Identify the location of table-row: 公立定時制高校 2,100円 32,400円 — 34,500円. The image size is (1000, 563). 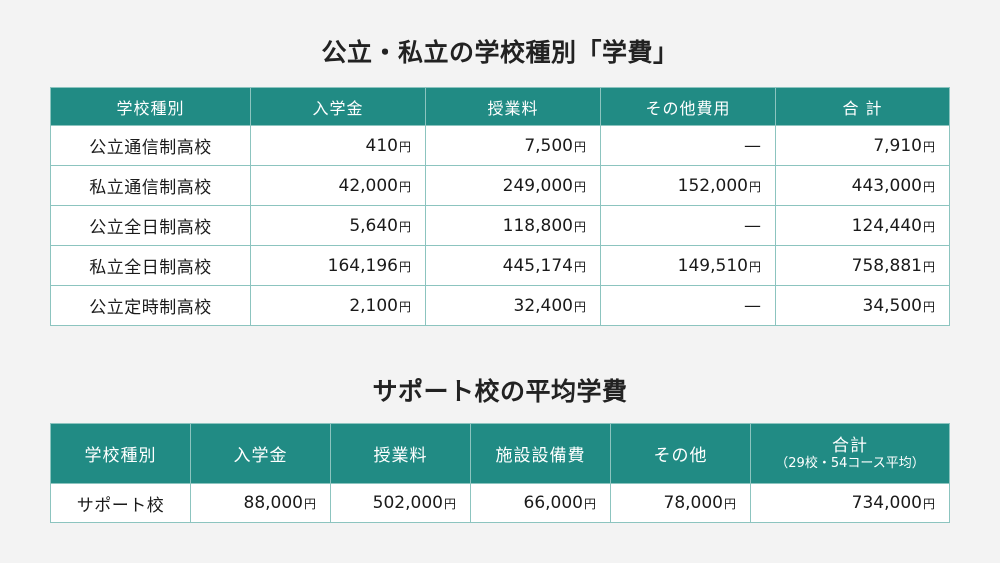
(500, 305).